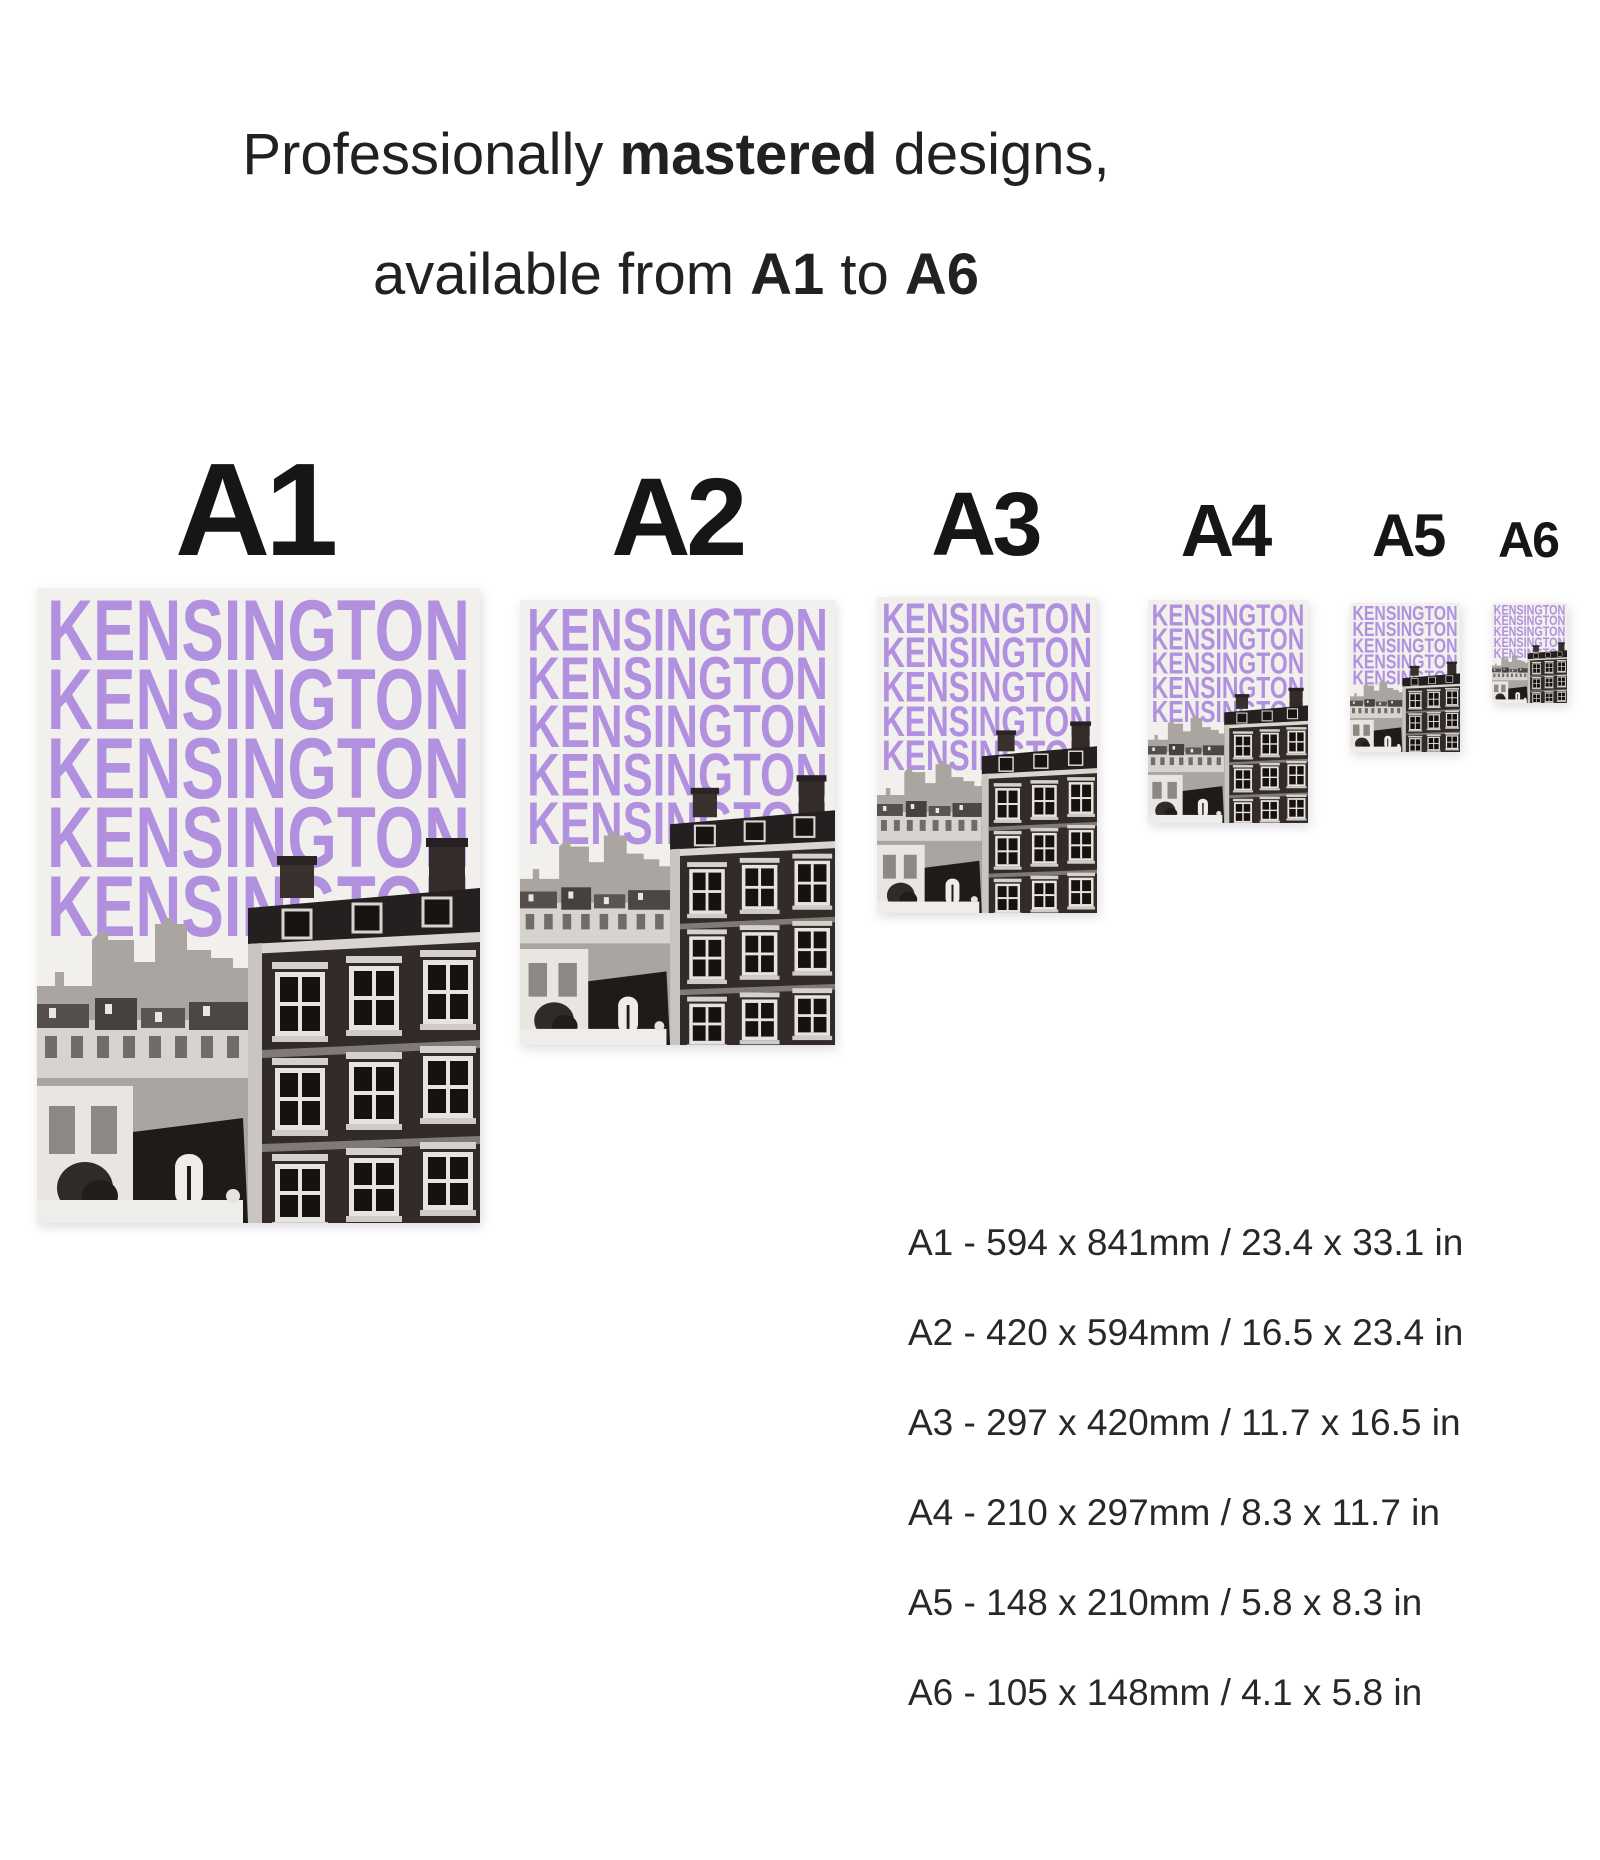 The height and width of the screenshot is (1860, 1600). Describe the element at coordinates (431, 154) in the screenshot. I see `title-text: Professionally` at that location.